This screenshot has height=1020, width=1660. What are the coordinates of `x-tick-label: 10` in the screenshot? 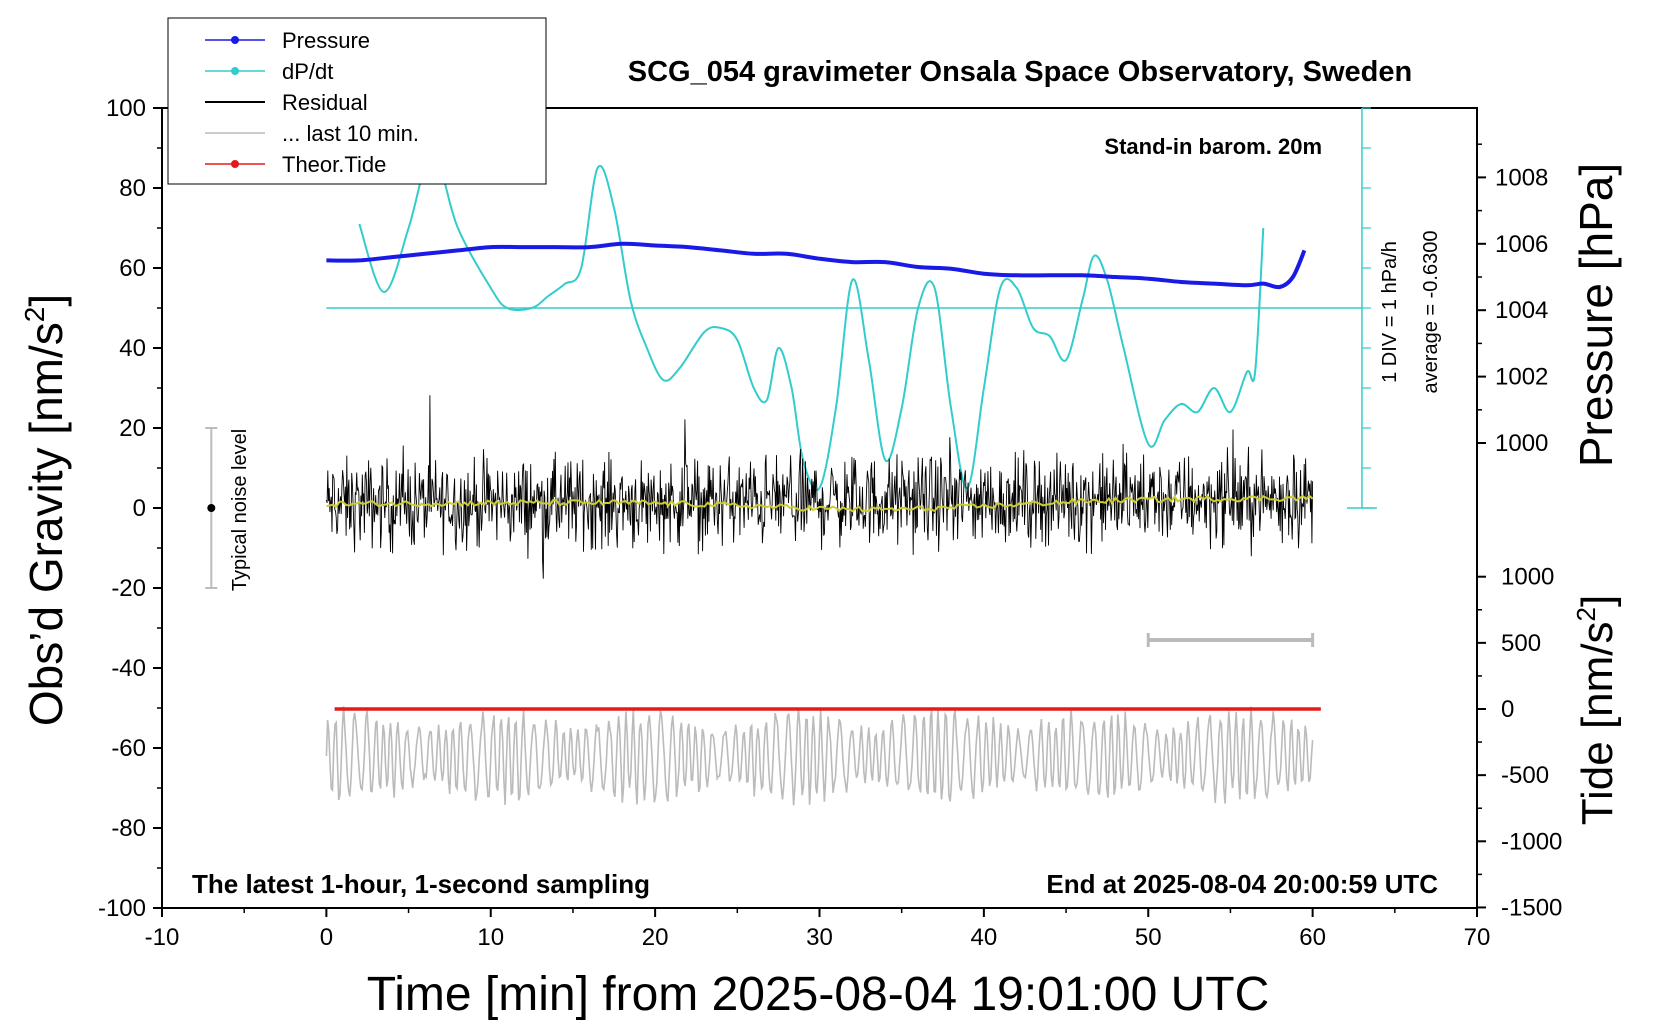 It's located at (490, 937).